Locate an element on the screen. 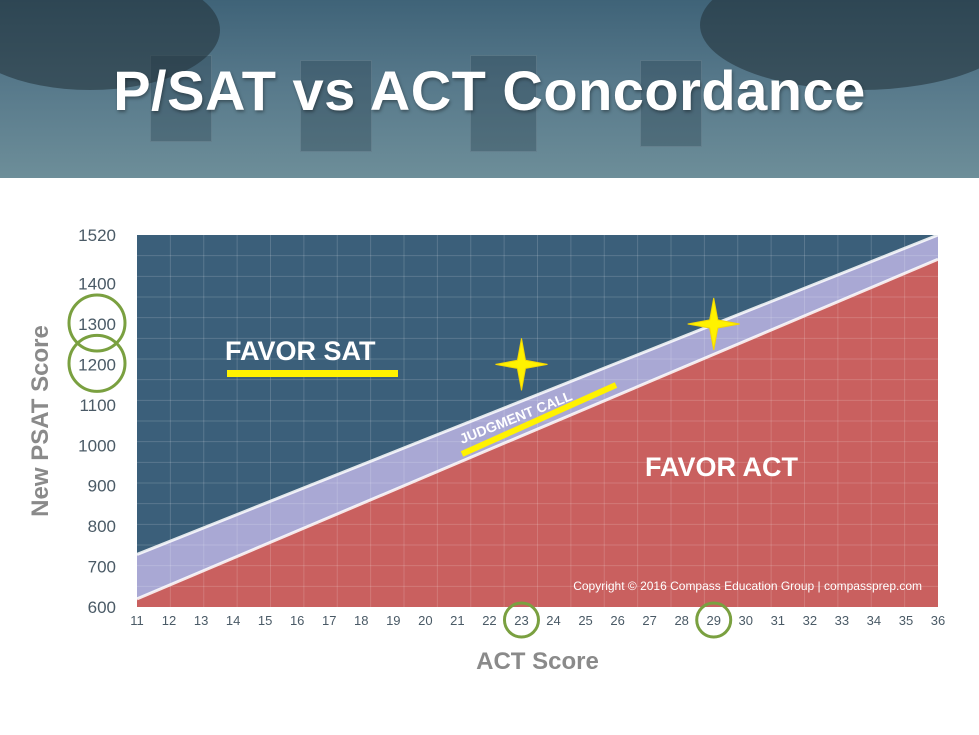 The height and width of the screenshot is (735, 979). y-tick-label: 1520 is located at coordinates (97, 235).